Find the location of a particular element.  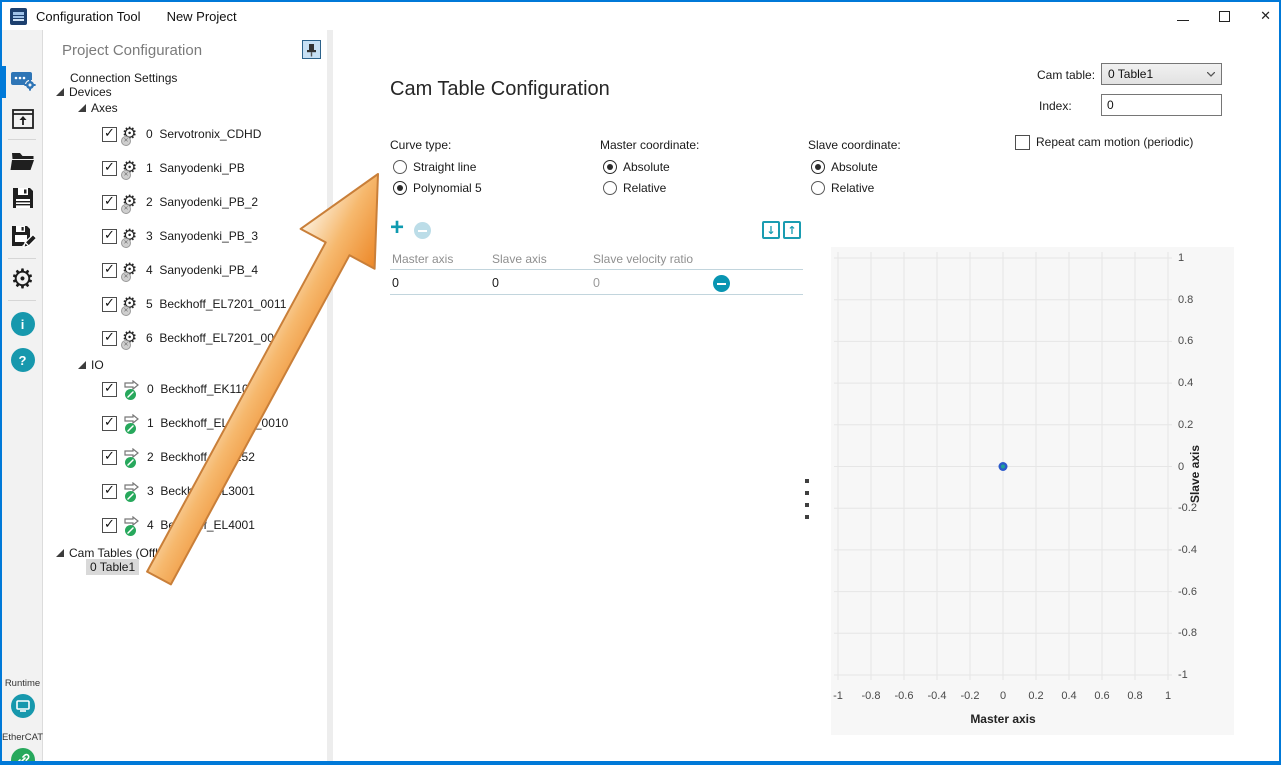

master-coordinate-relative: Relative is located at coordinates (634, 188).